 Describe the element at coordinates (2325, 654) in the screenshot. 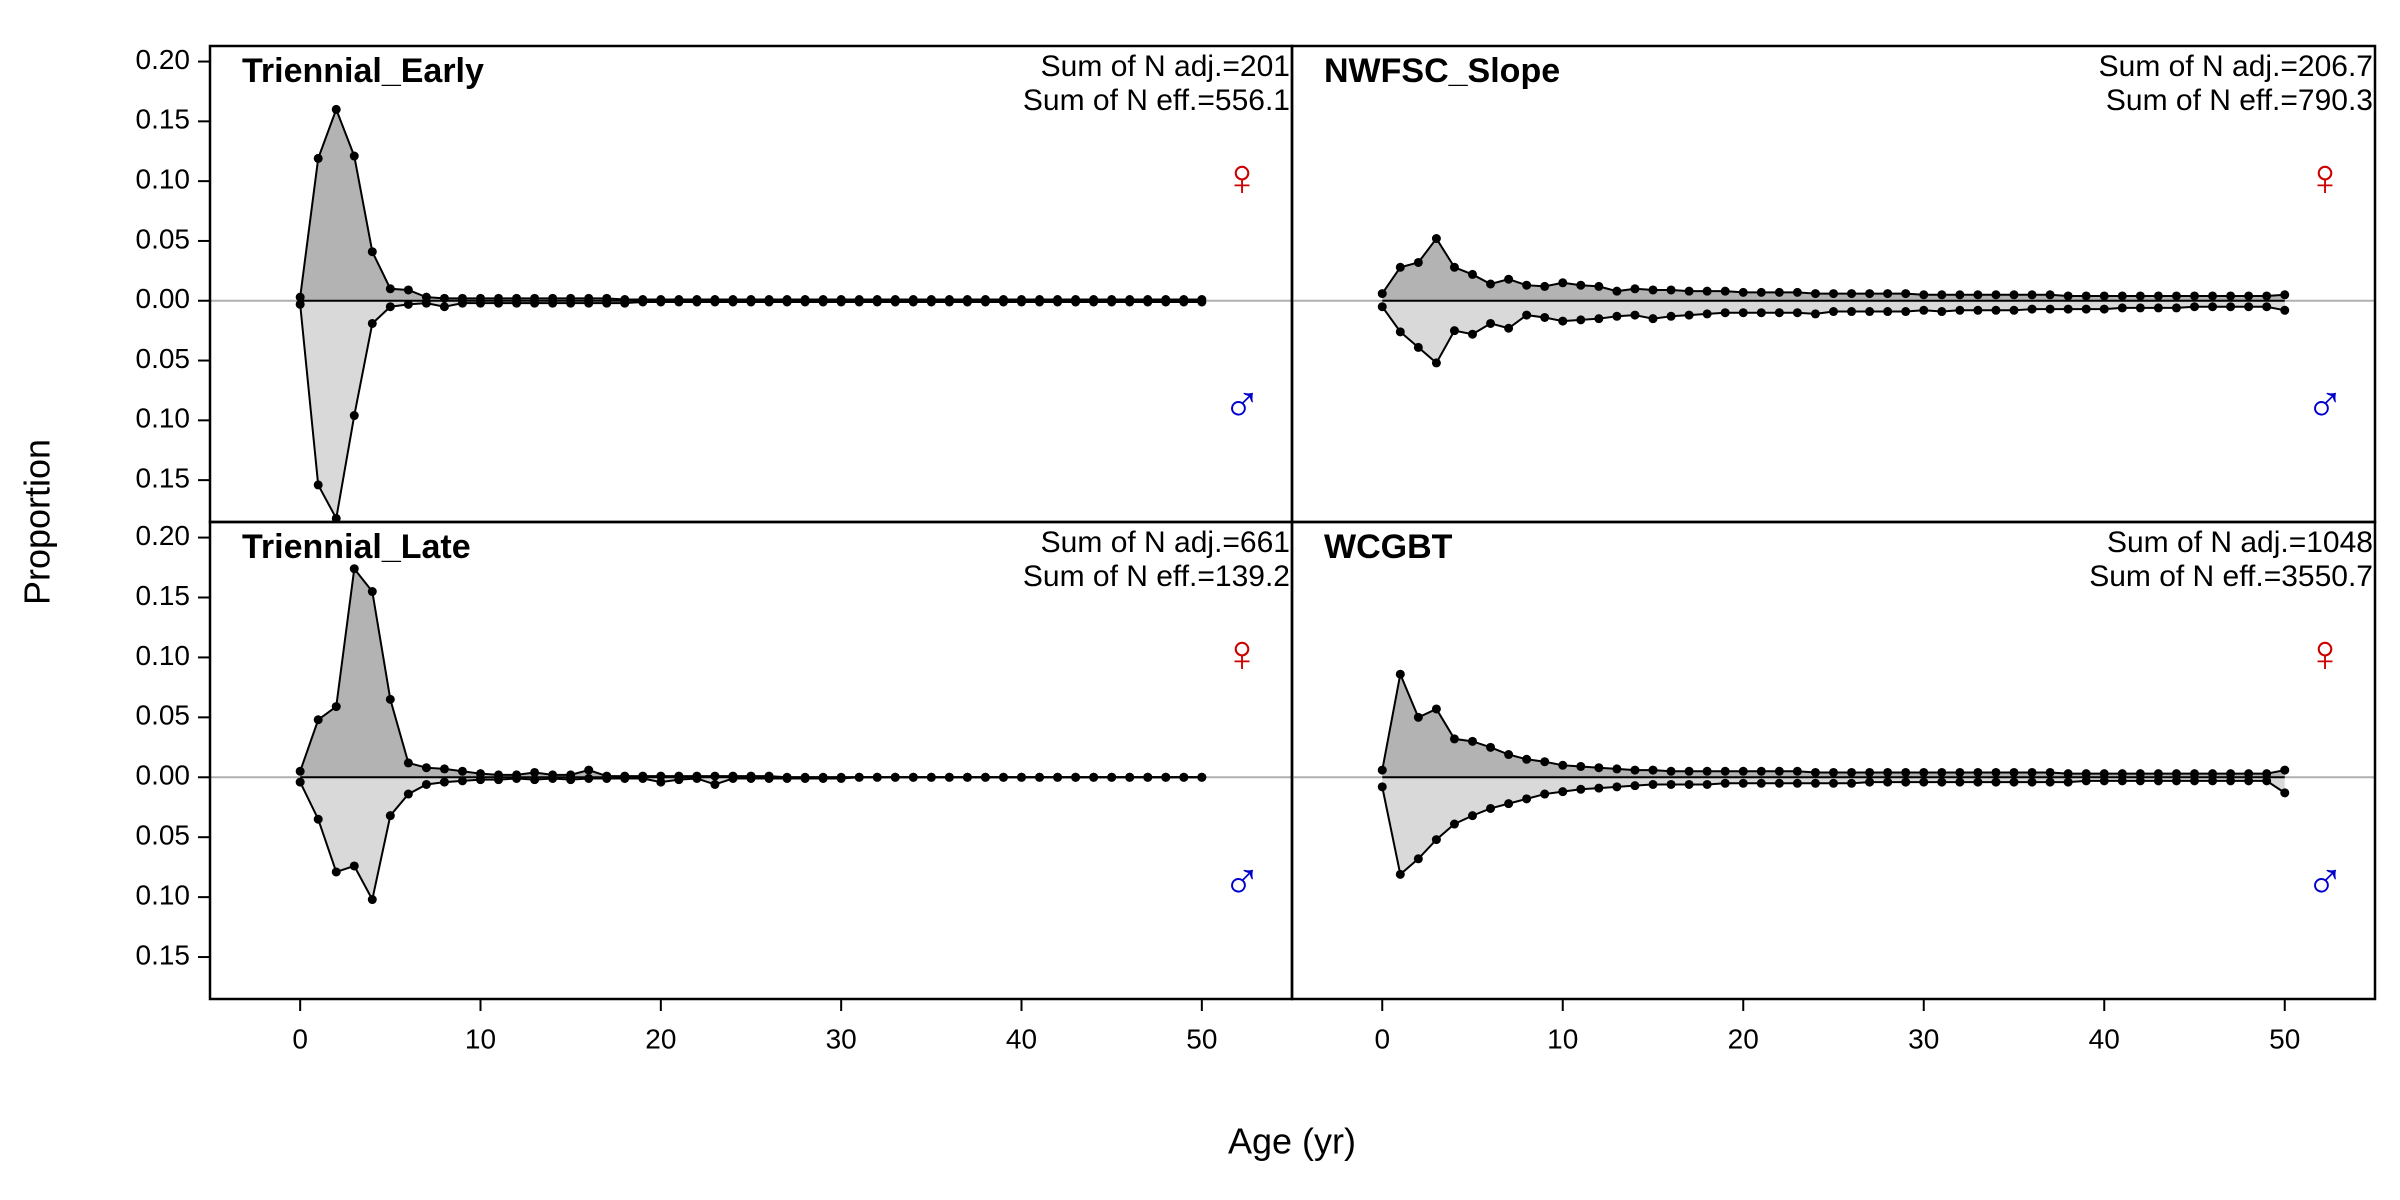

I see `legend-symbol: ♀` at that location.